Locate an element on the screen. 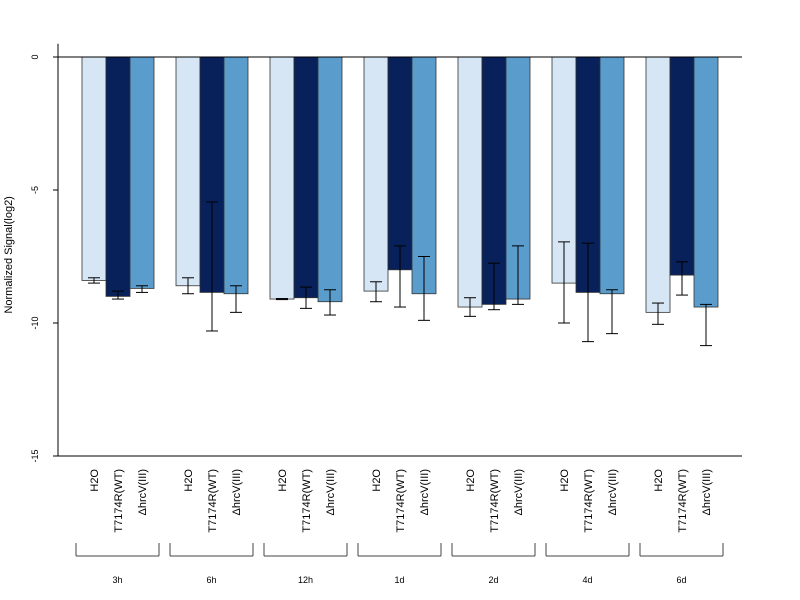  category-label-2d-2: ΔhrcV(III) is located at coordinates (519, 492).